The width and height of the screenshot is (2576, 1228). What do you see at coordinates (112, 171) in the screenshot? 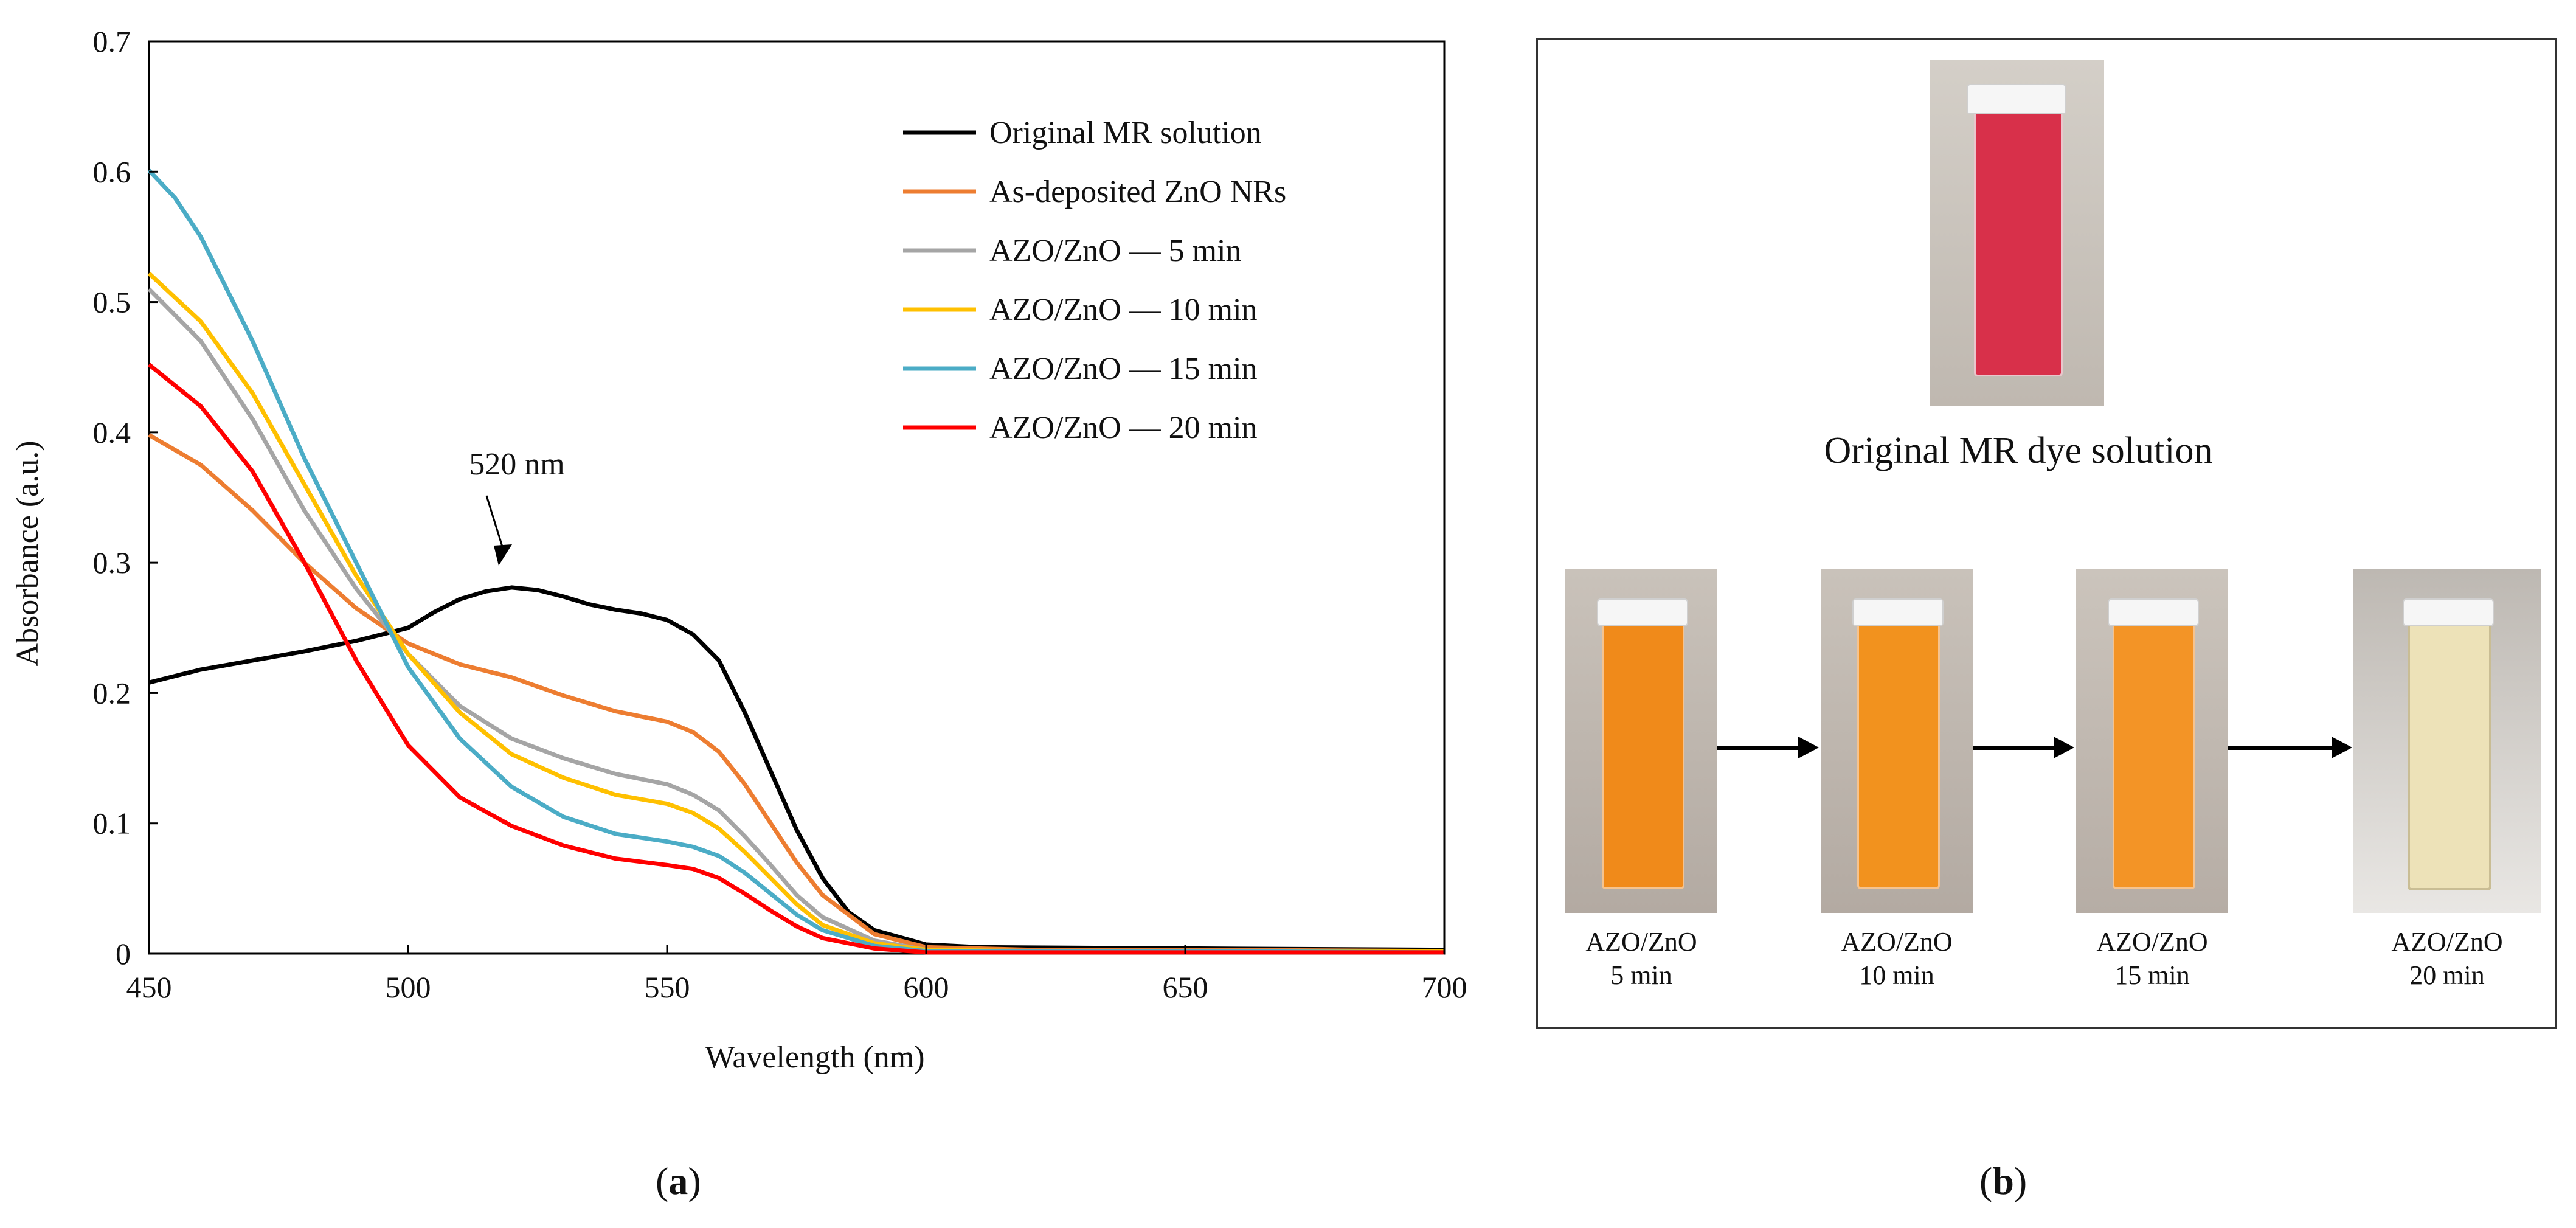
I see `y-tick-label: 0.6` at bounding box center [112, 171].